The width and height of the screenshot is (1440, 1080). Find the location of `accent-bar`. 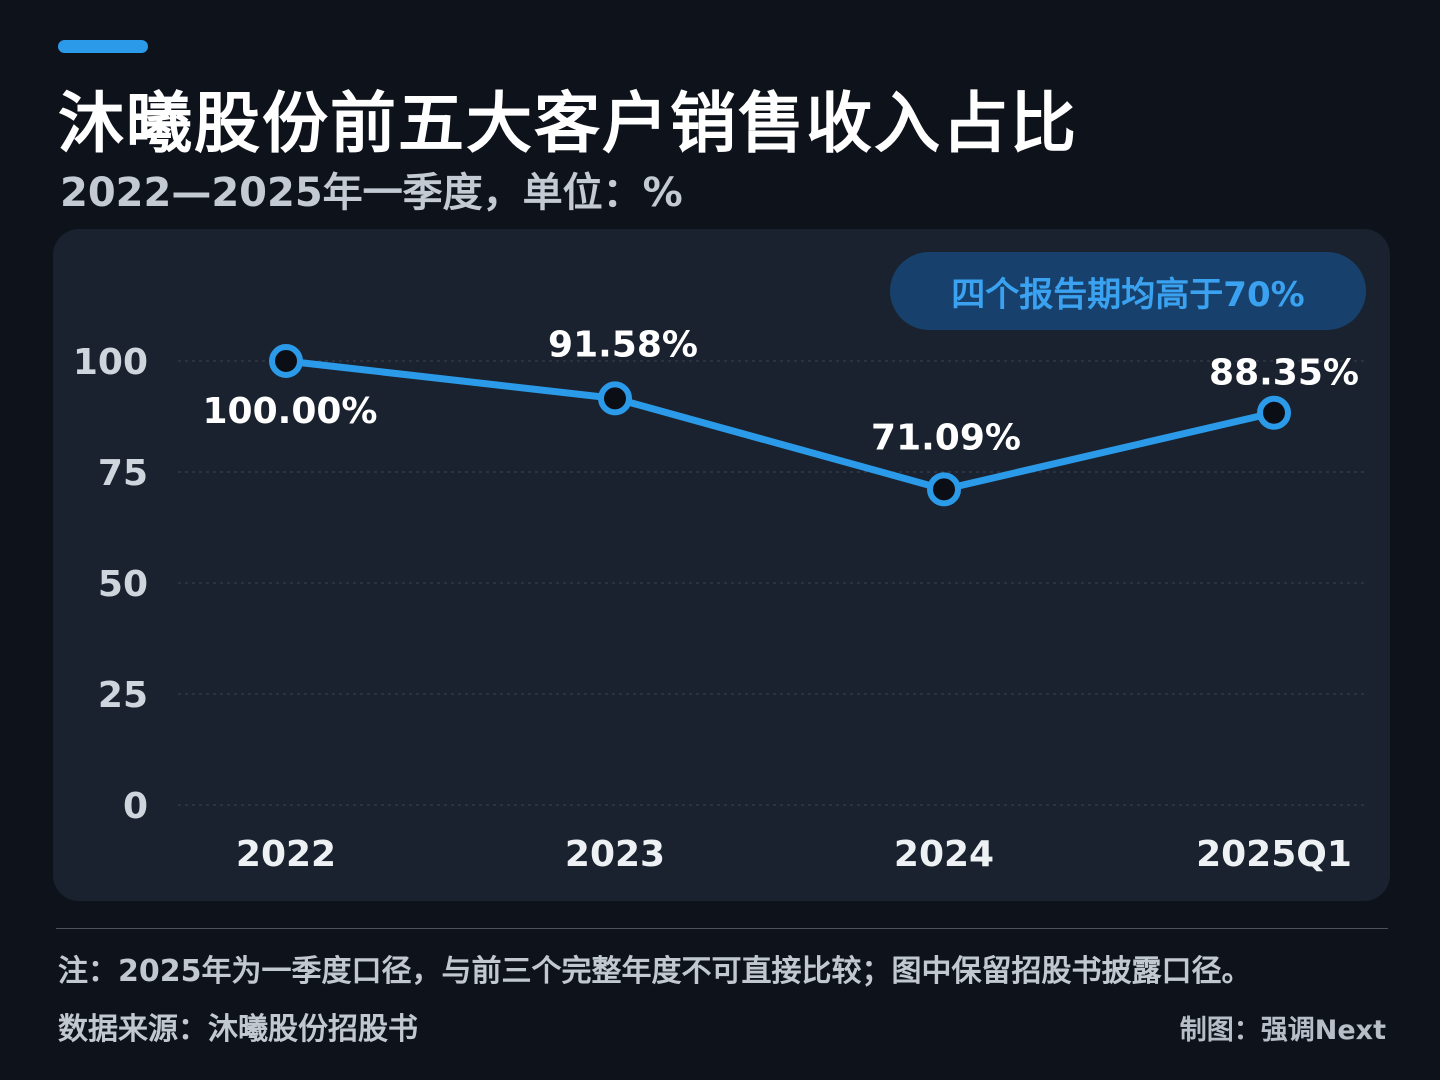

accent-bar is located at coordinates (103, 46).